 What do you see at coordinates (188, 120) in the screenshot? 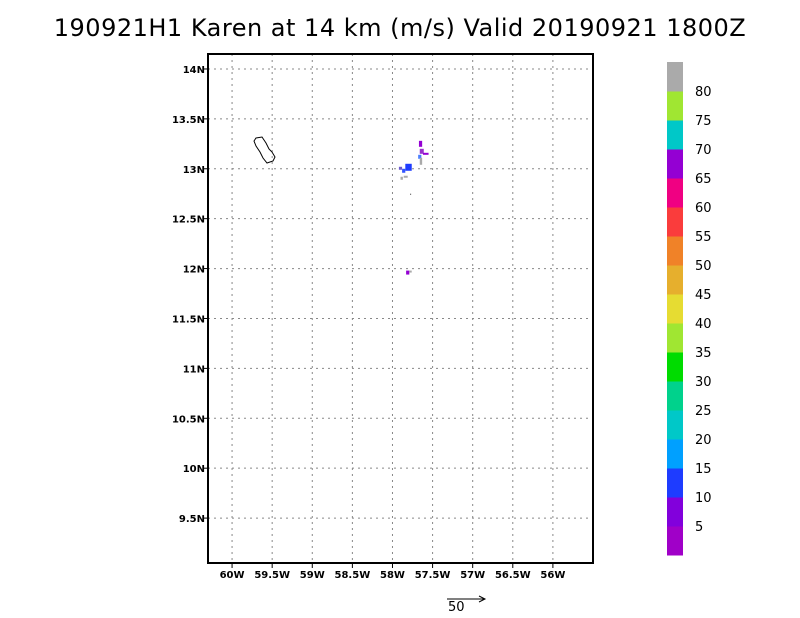
I see `lat-tick-label: 13.5N` at bounding box center [188, 120].